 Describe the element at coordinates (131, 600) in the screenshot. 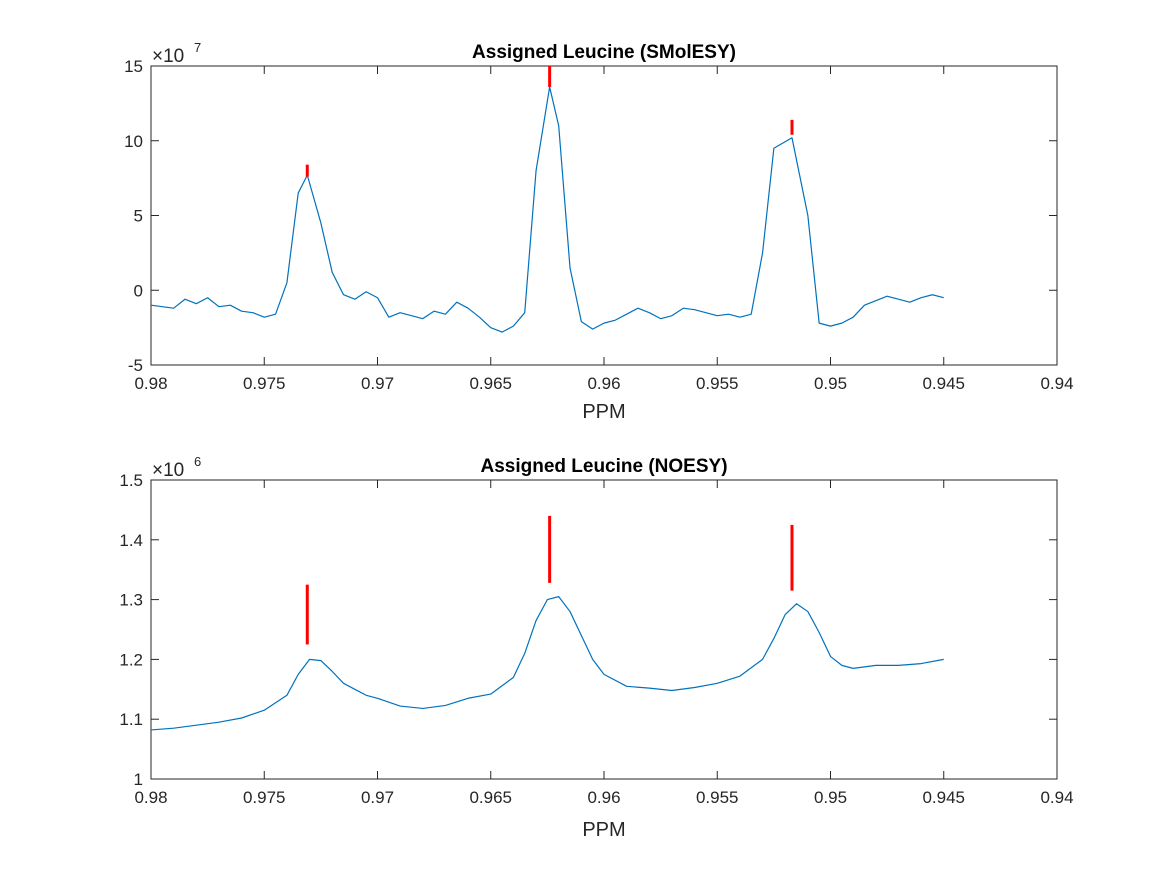

I see `y-tick-label: 1.3` at that location.